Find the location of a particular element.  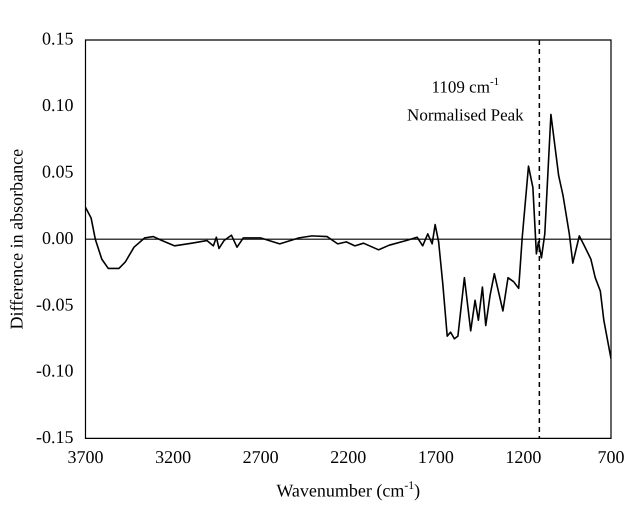

x-tick-label: 2200 is located at coordinates (348, 456).